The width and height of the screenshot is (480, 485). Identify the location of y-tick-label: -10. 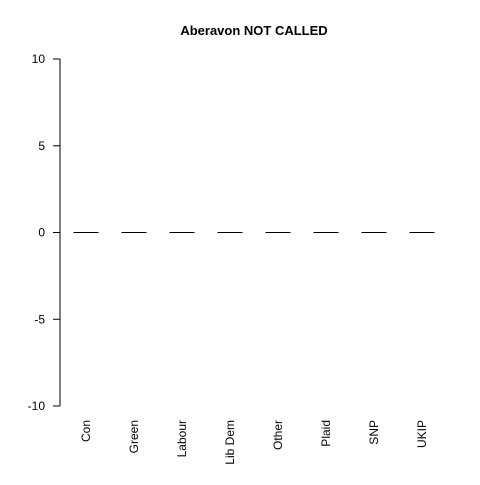
(37, 406).